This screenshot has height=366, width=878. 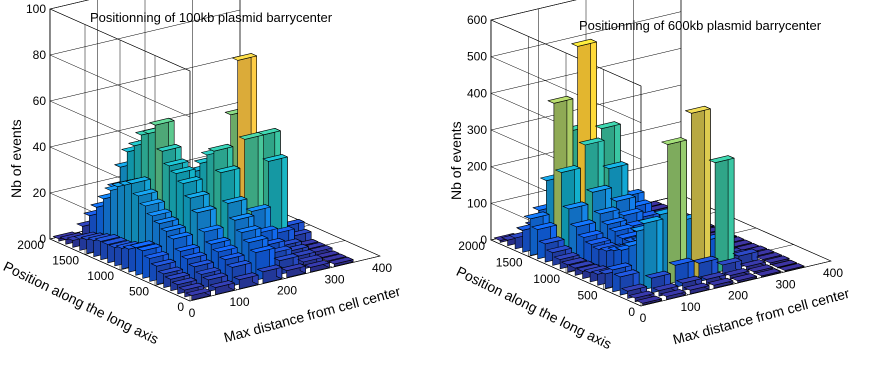 What do you see at coordinates (139, 292) in the screenshot?
I see `y-tick-label: 500` at bounding box center [139, 292].